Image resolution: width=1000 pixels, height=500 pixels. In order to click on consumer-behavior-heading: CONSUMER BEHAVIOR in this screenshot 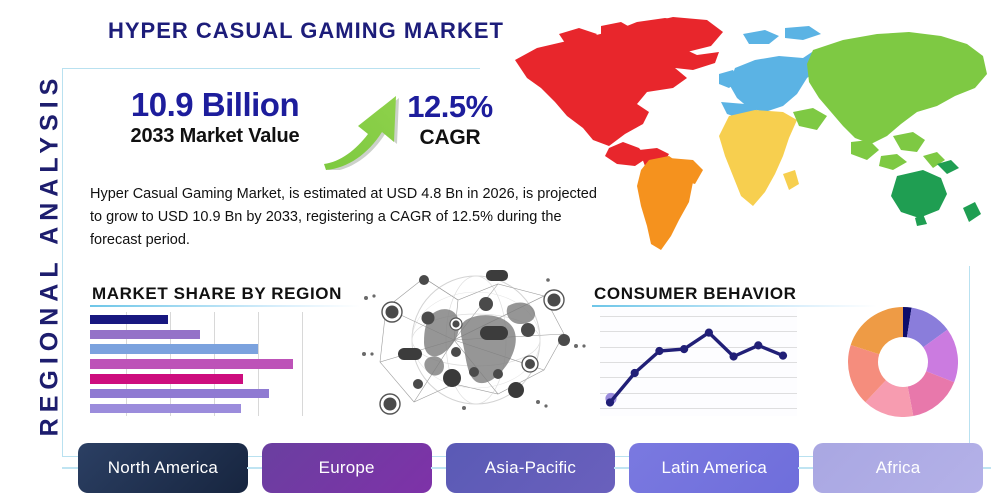, I will do `click(695, 293)`.